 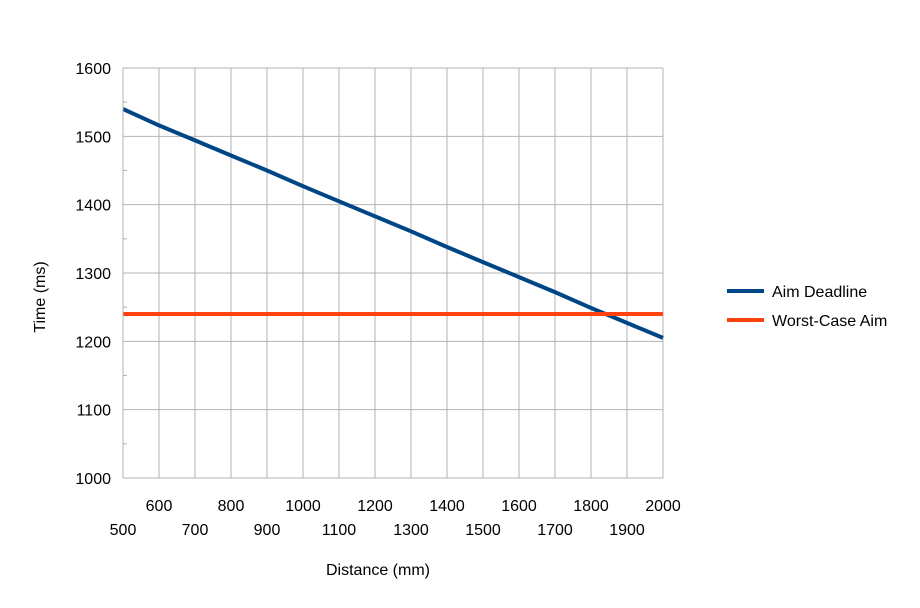 What do you see at coordinates (93, 479) in the screenshot?
I see `y-tick-label: 1000` at bounding box center [93, 479].